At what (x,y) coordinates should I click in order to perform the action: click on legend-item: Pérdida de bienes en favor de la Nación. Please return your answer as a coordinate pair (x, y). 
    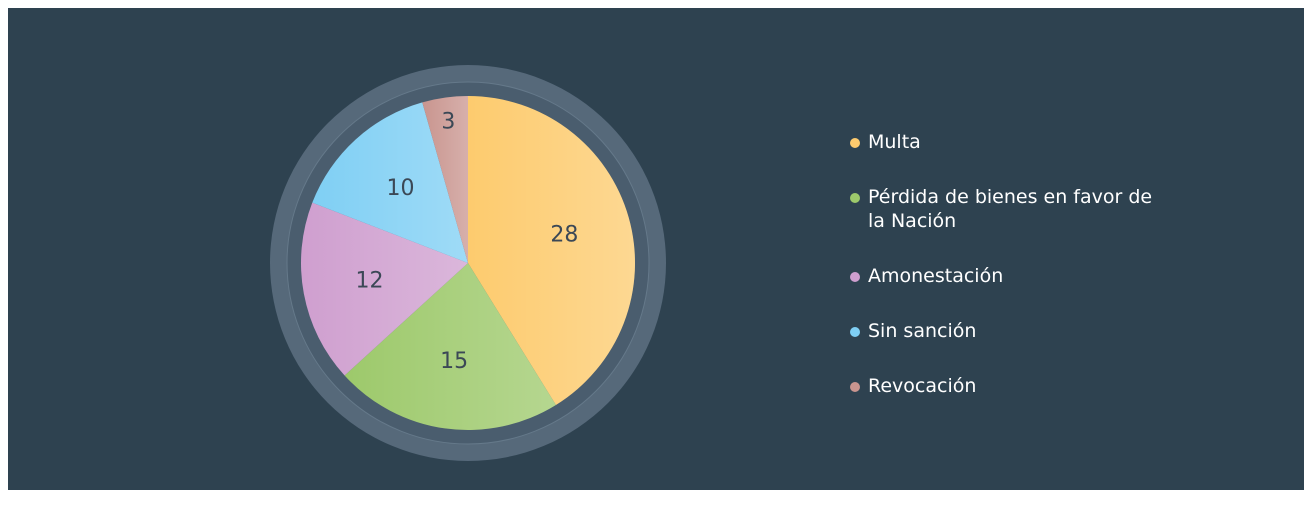
    Looking at the image, I should click on (1010, 209).